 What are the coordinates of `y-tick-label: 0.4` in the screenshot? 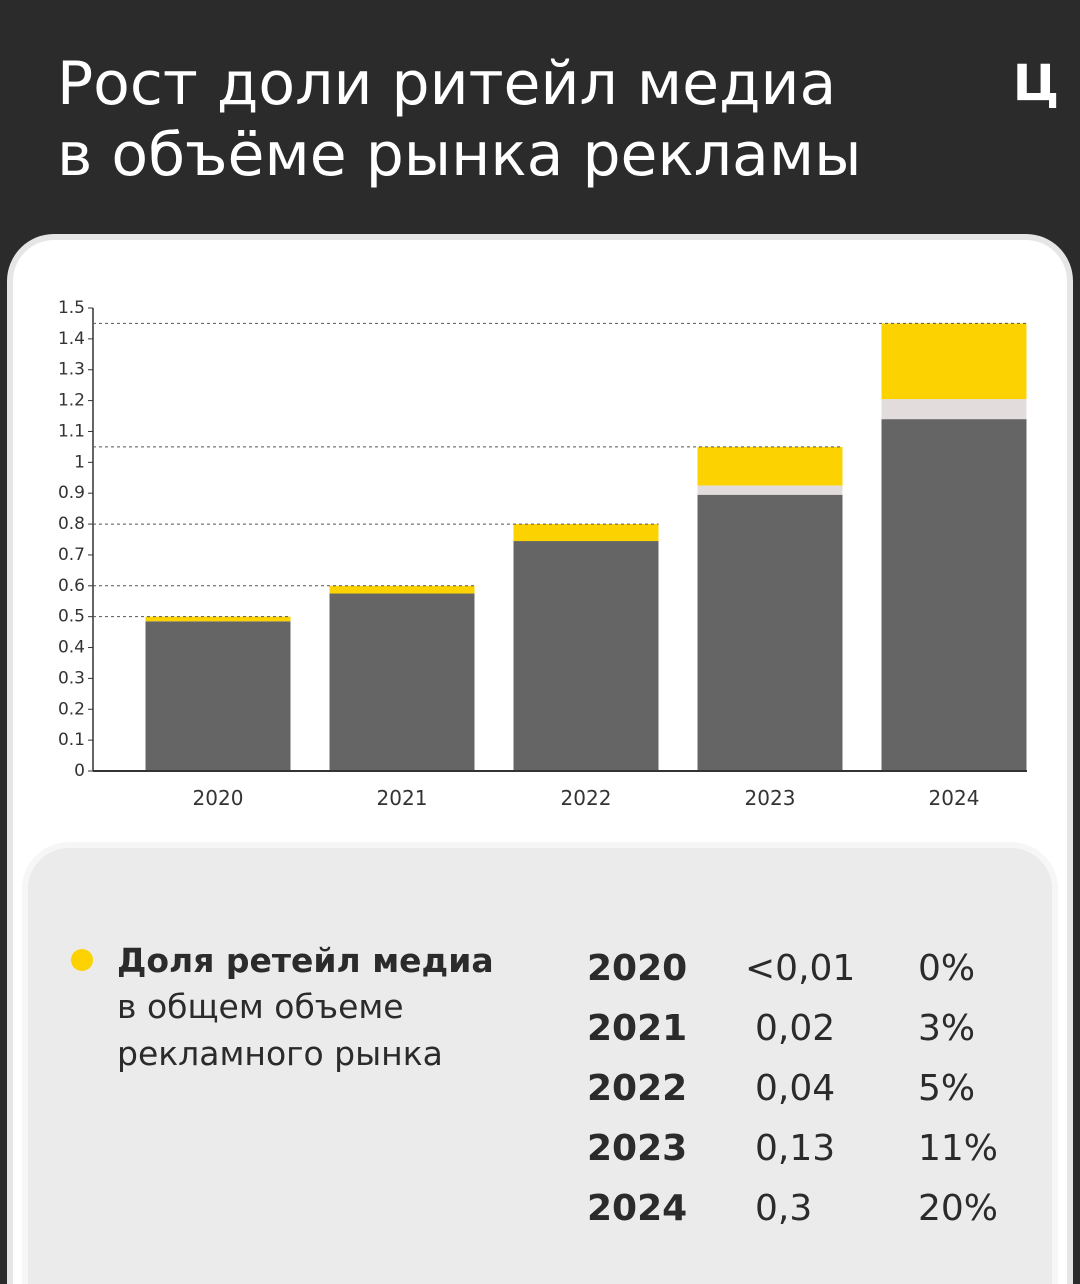 It's located at (71, 648).